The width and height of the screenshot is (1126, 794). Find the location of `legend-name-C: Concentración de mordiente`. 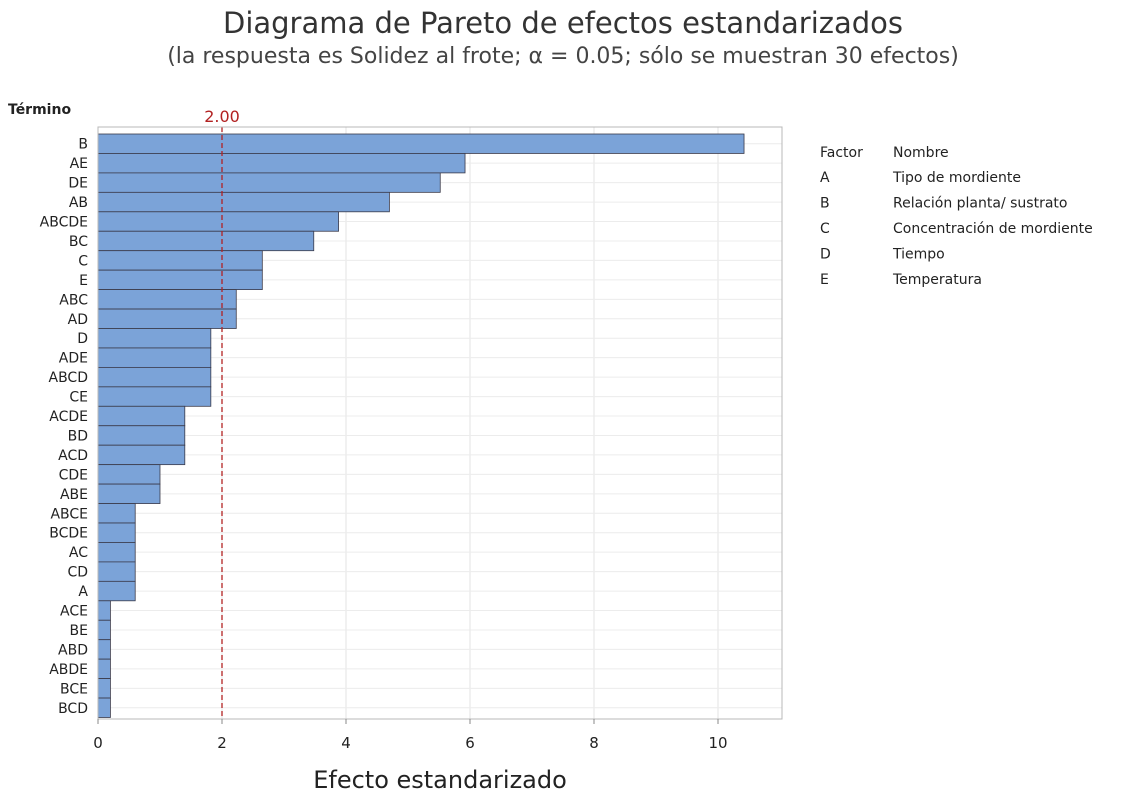

legend-name-C: Concentración de mordiente is located at coordinates (993, 229).